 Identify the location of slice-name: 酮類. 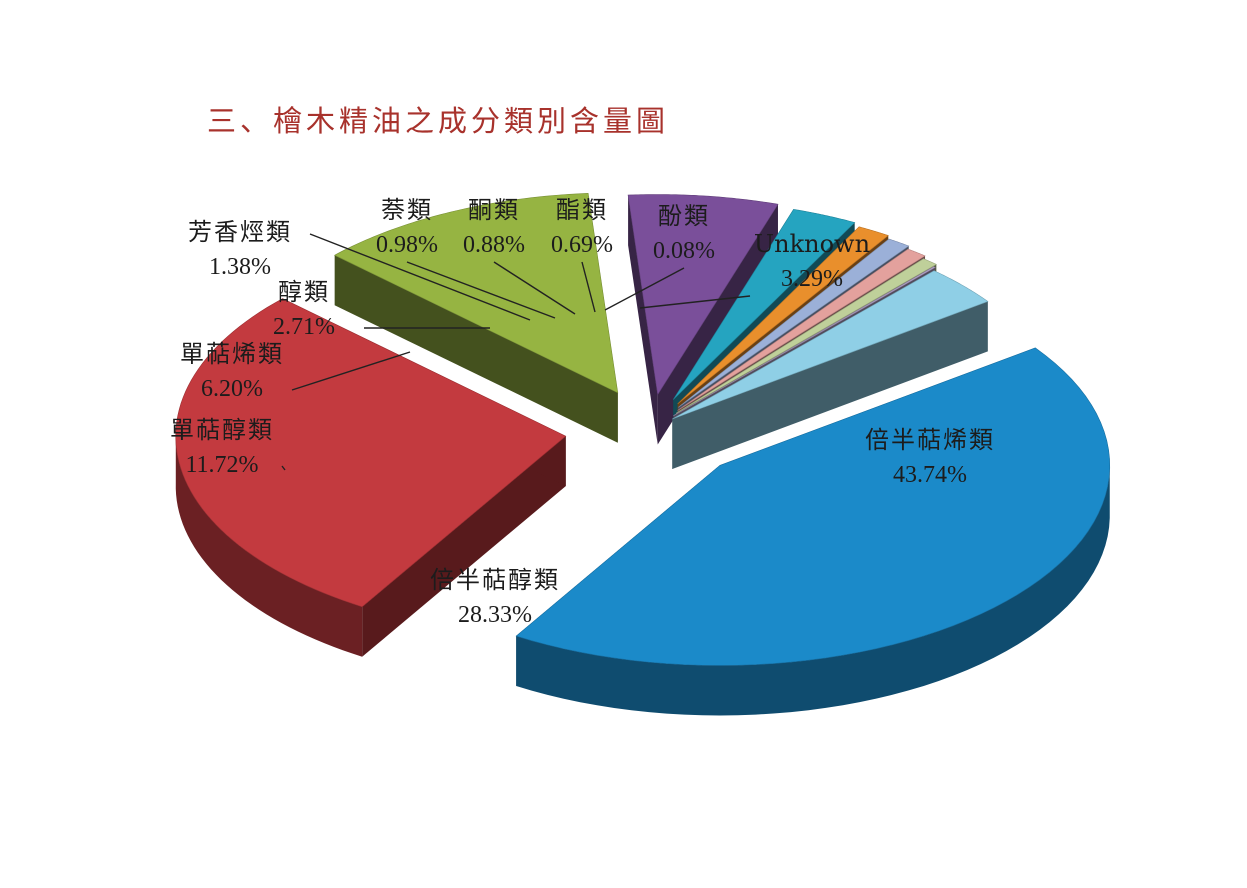
(494, 210).